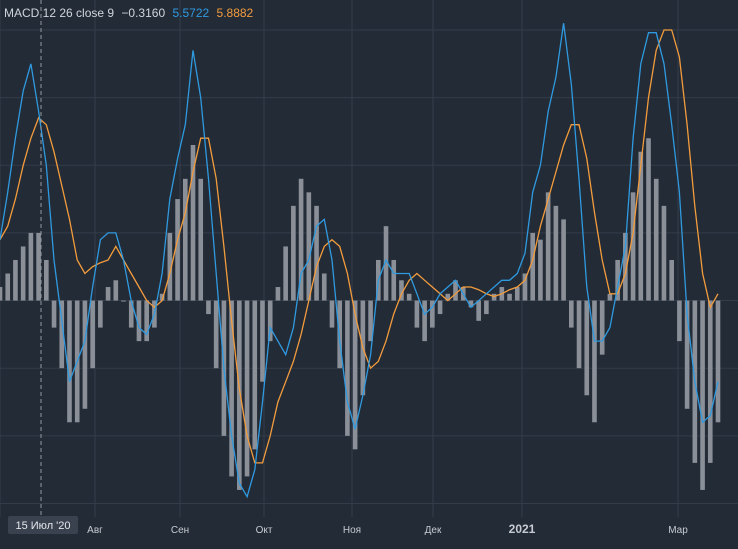 This screenshot has height=549, width=738. I want to click on x-tick-label: Авг, so click(95, 530).